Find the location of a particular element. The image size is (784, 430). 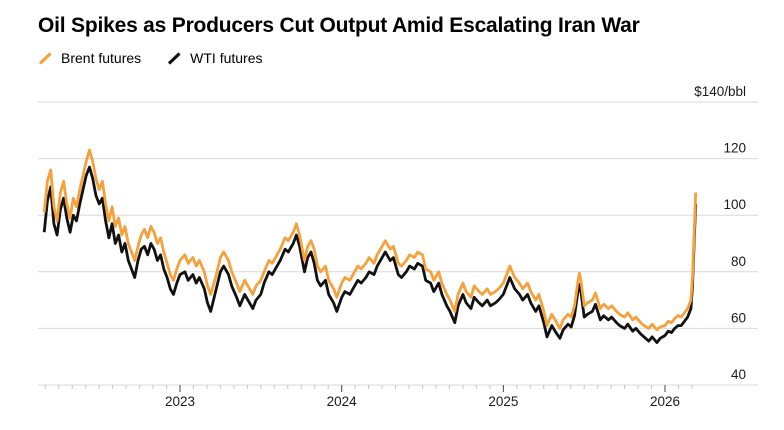

y-axis-label-60: 60 is located at coordinates (738, 317).